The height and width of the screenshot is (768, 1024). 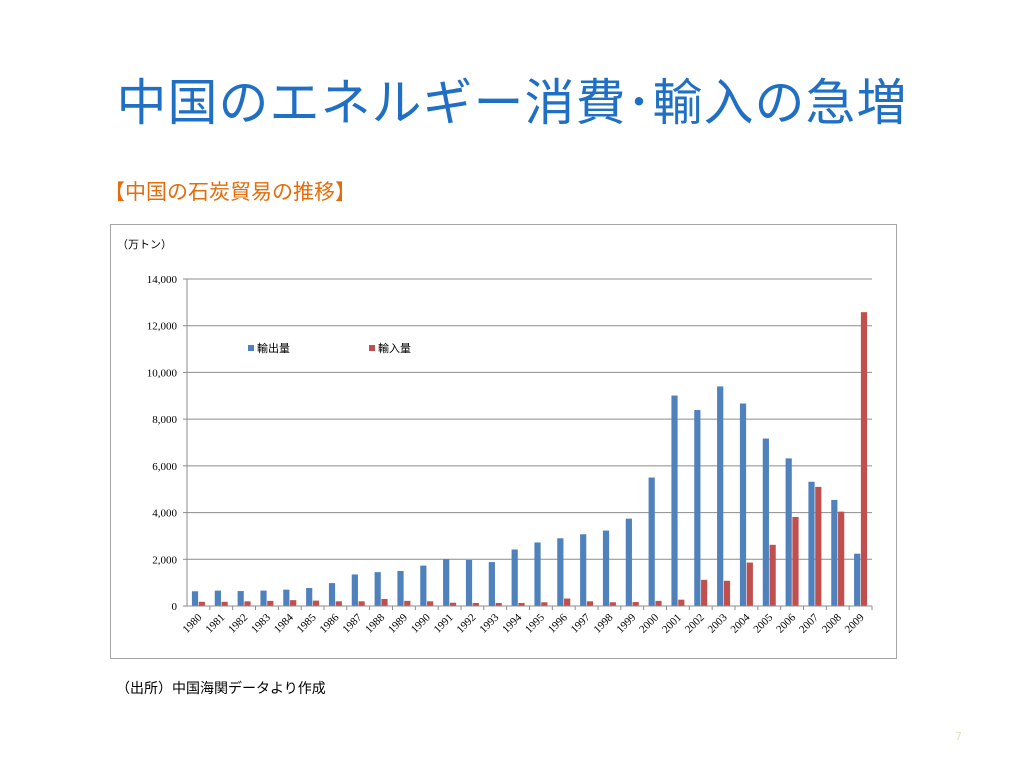 What do you see at coordinates (307, 623) in the screenshot?
I see `x-tick-label: 1985` at bounding box center [307, 623].